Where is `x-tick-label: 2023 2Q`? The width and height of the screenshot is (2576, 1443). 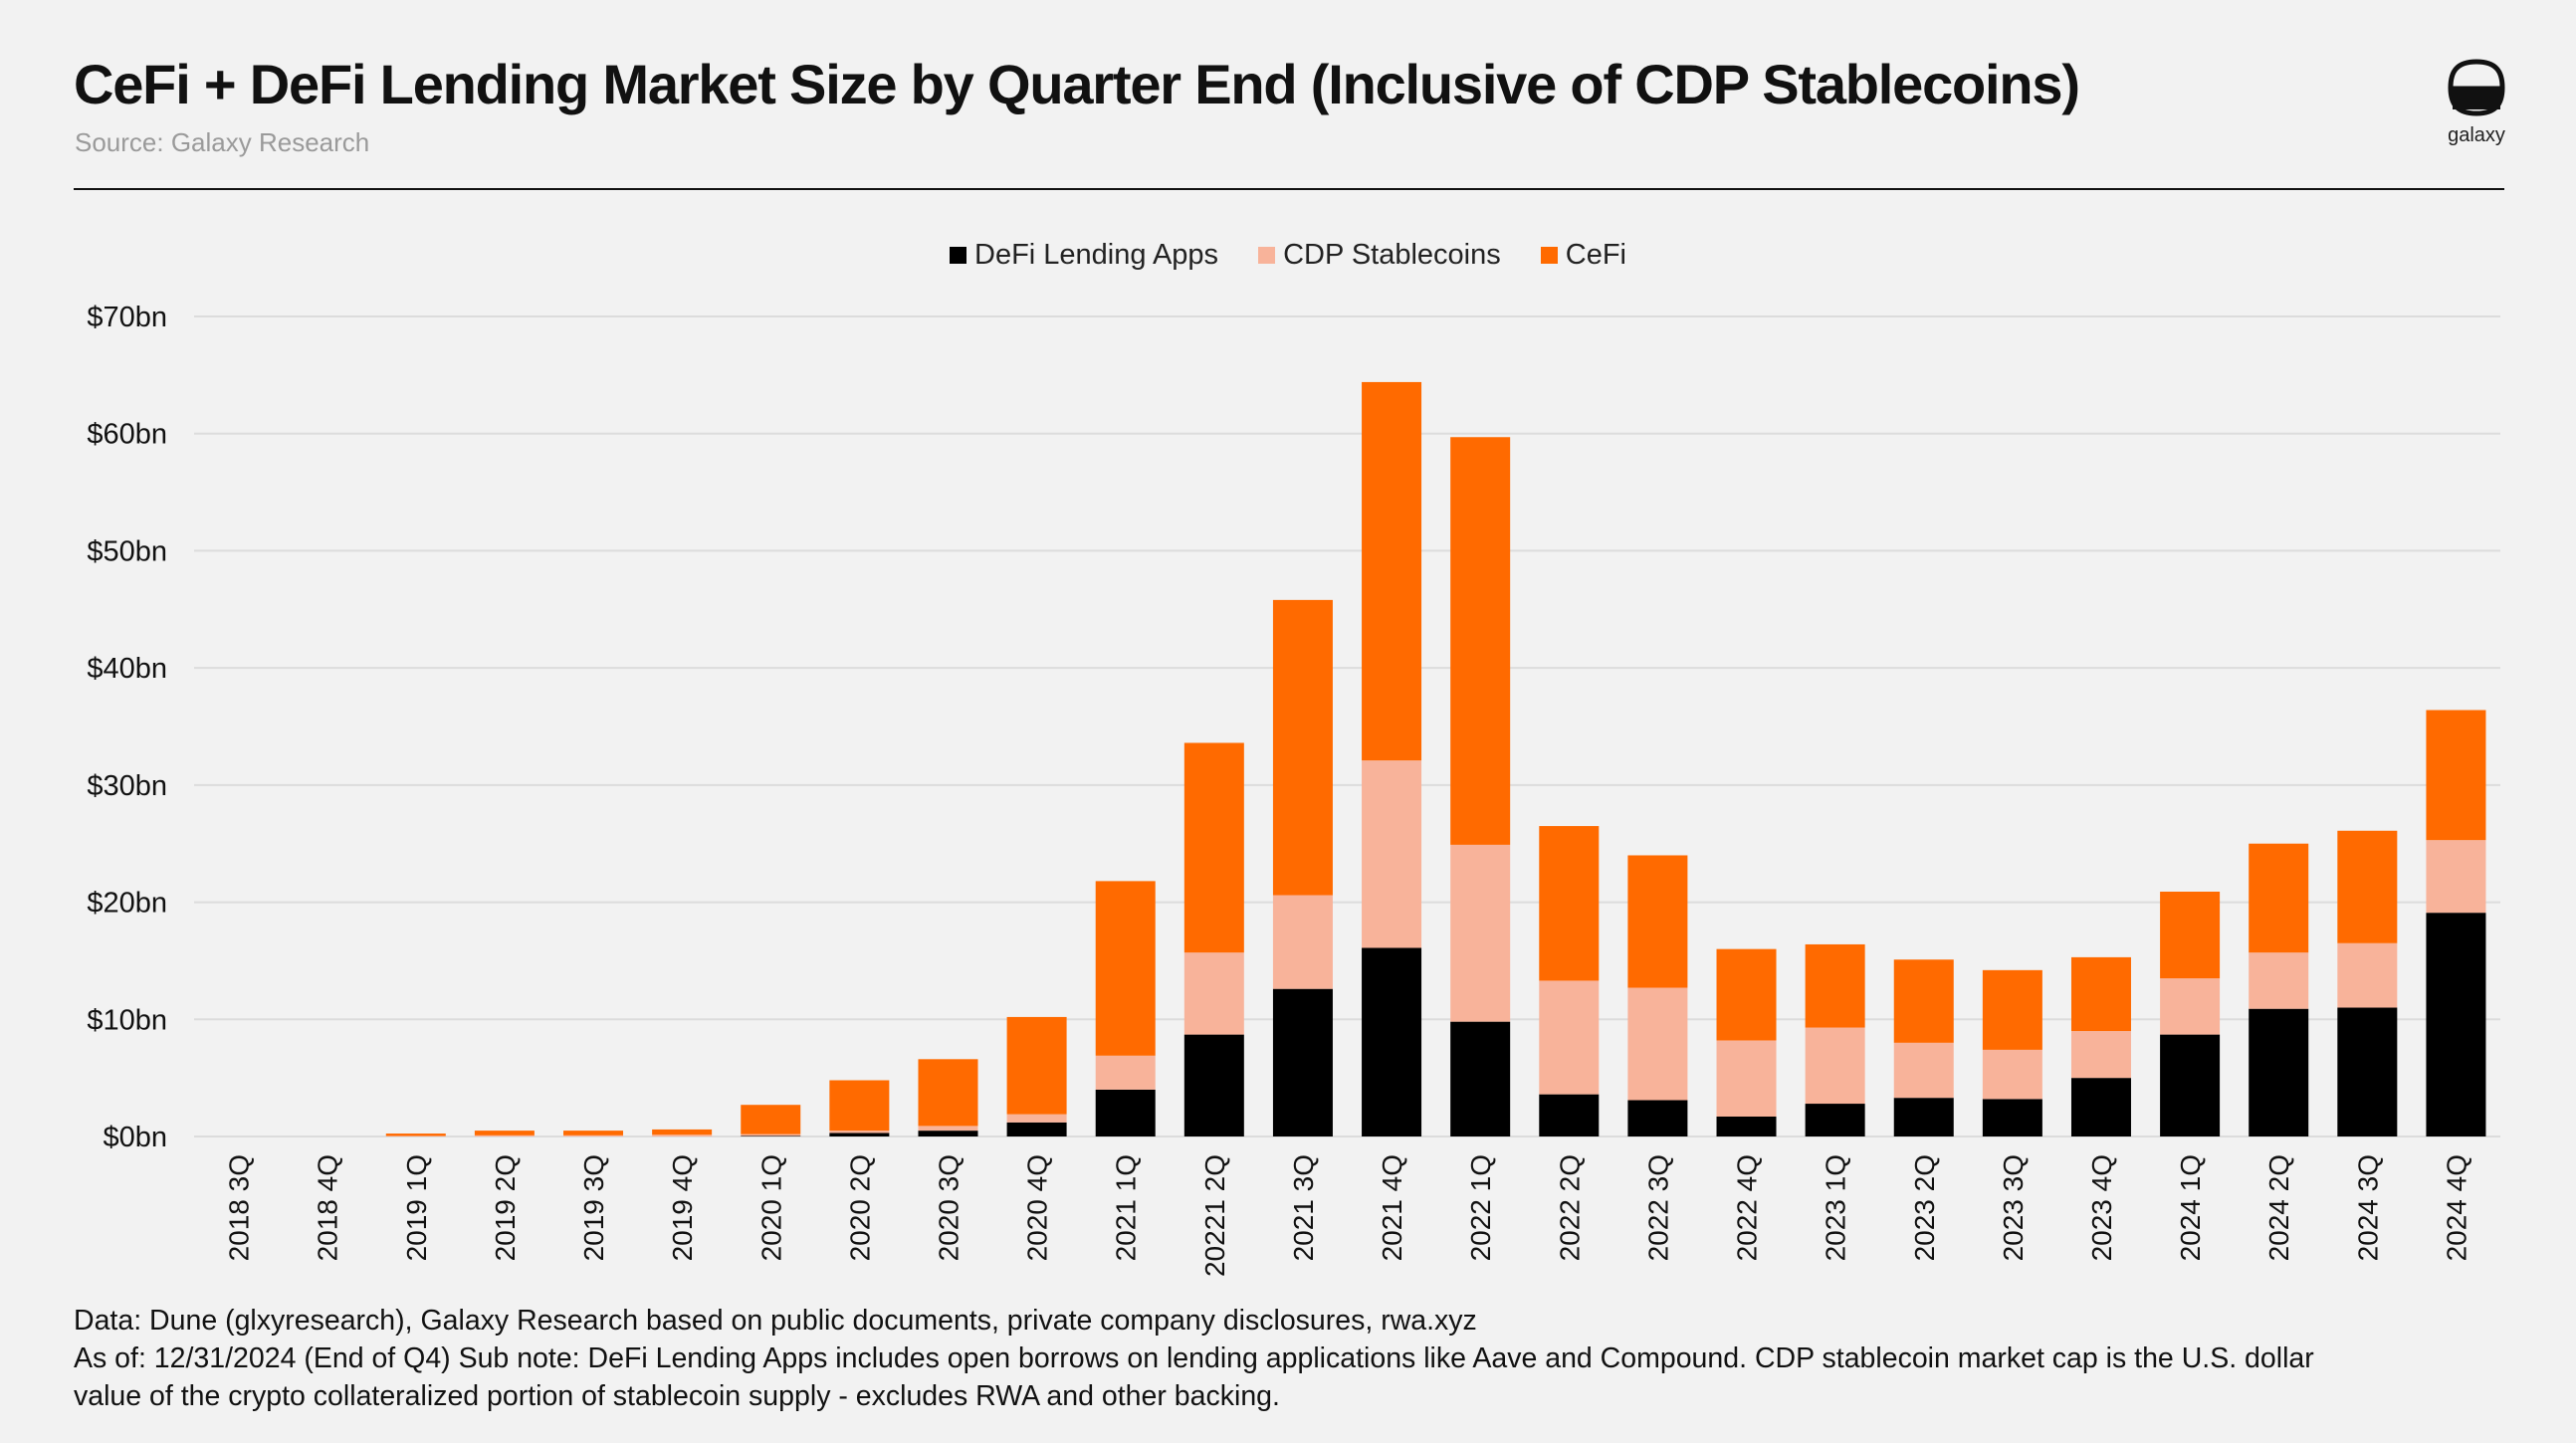
x-tick-label: 2023 2Q is located at coordinates (1924, 1207).